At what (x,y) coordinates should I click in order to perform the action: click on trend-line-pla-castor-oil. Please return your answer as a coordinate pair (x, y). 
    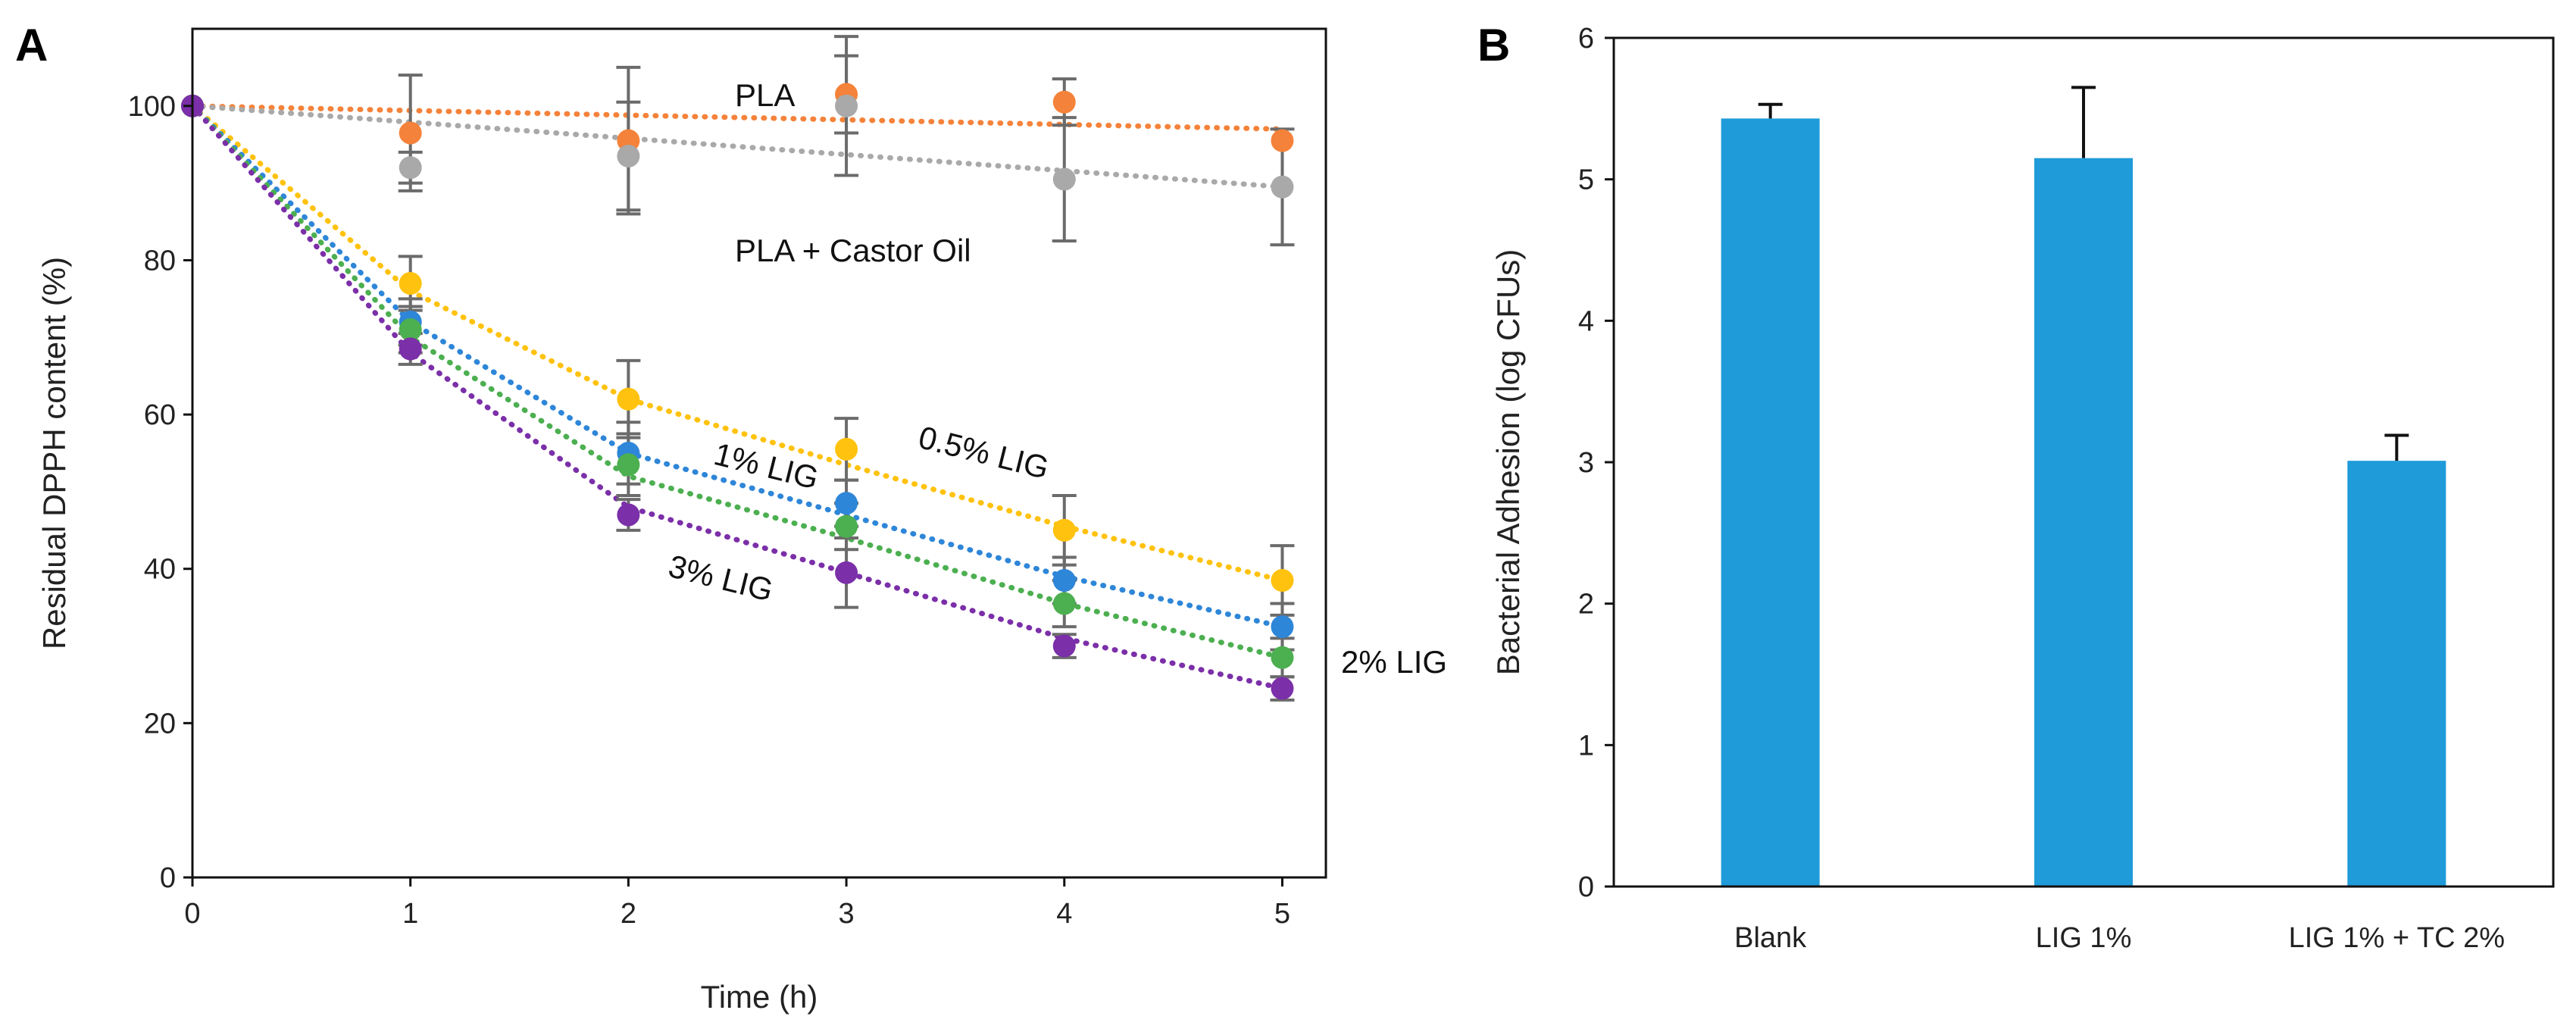
    Looking at the image, I should click on (737, 146).